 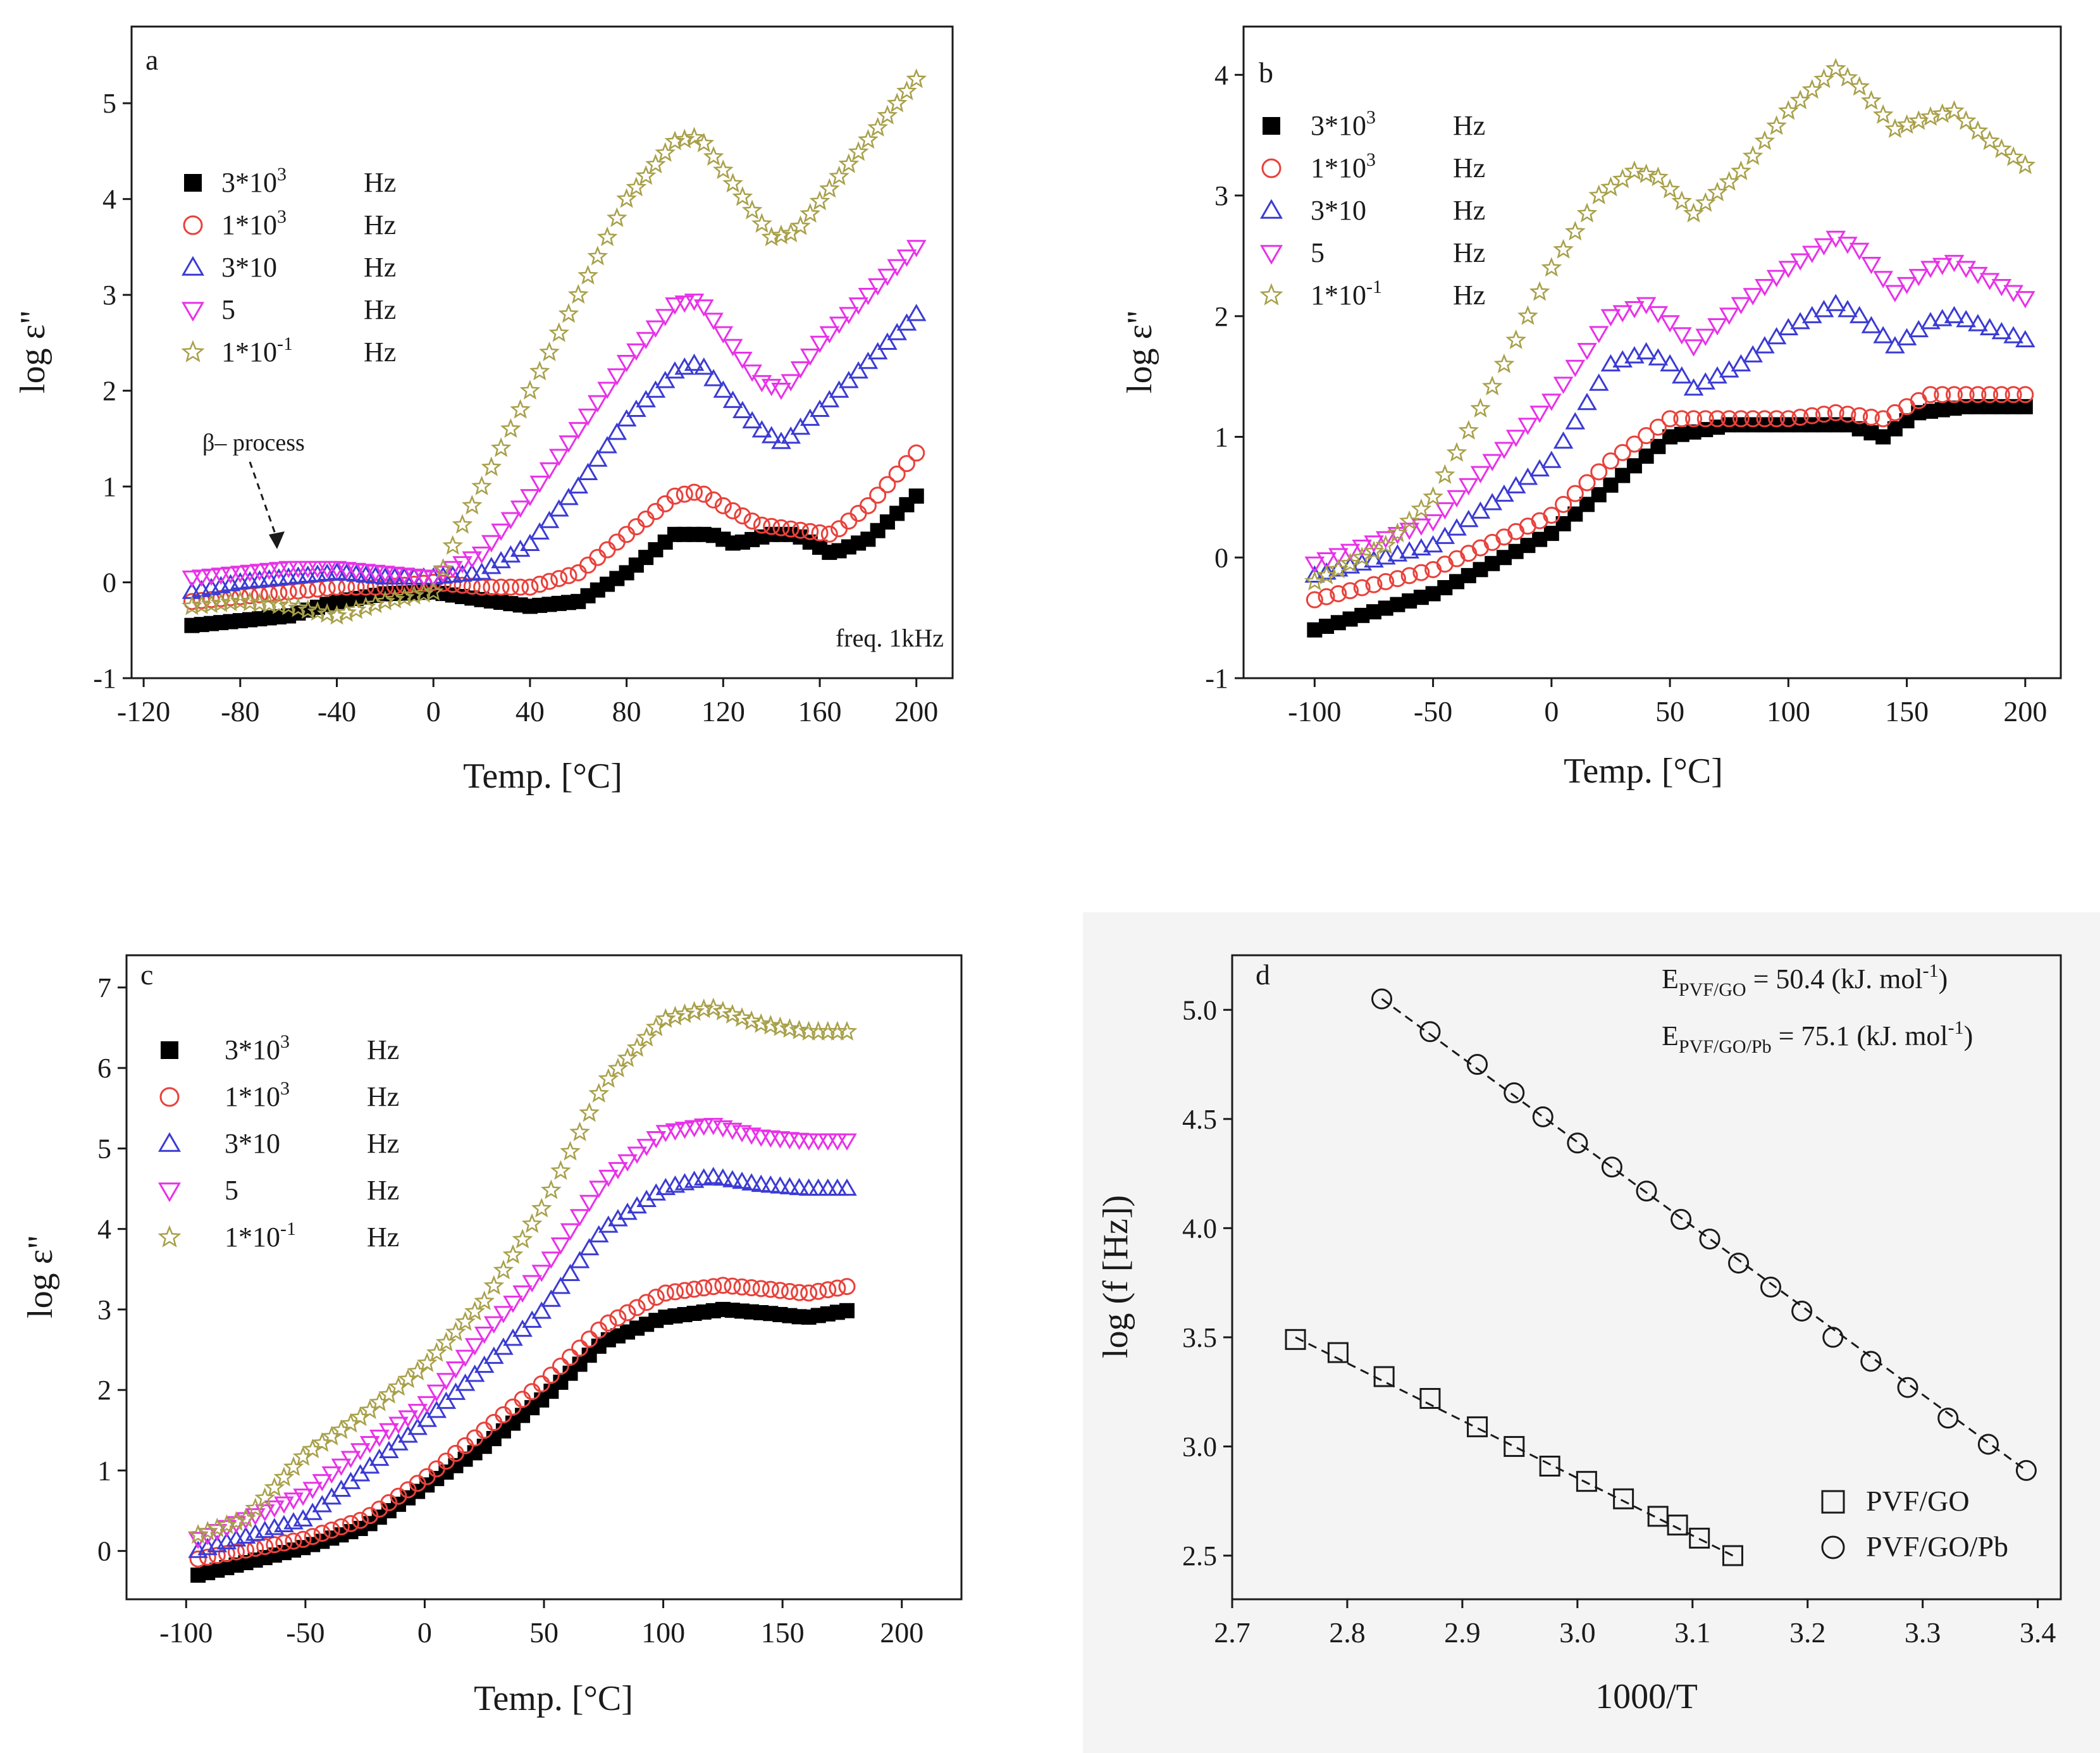 What do you see at coordinates (1216, 678) in the screenshot?
I see `y-tick-label: -1` at bounding box center [1216, 678].